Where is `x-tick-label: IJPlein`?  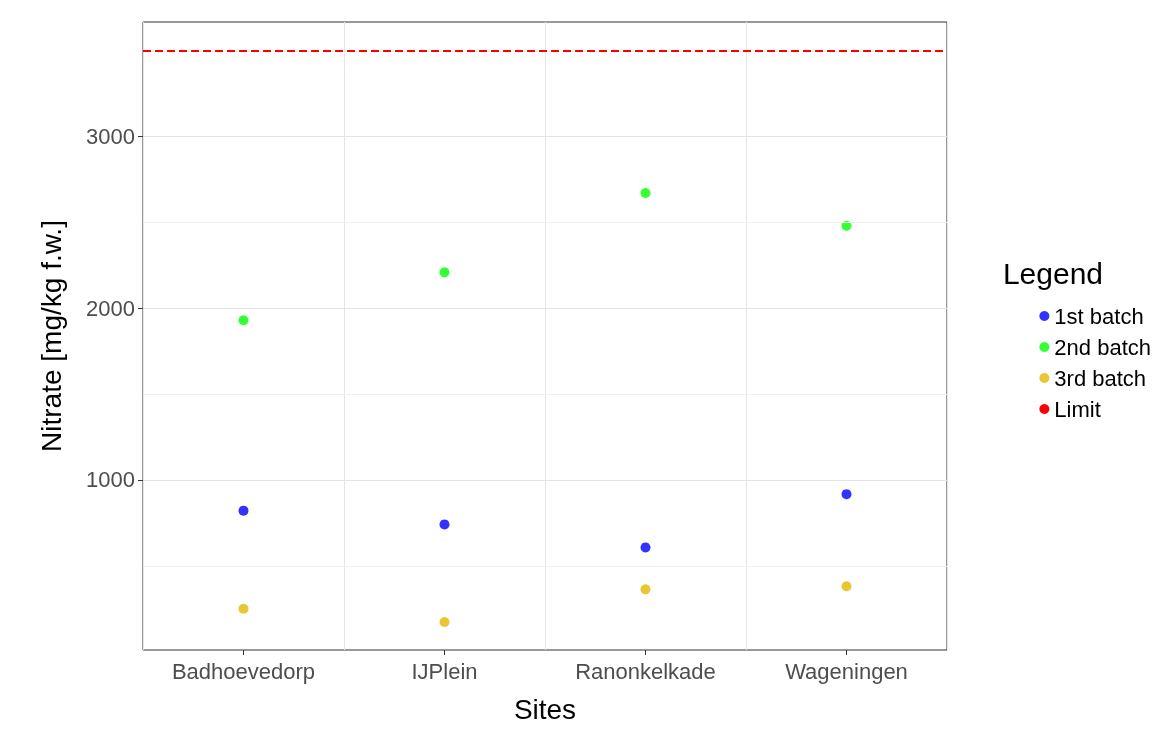 x-tick-label: IJPlein is located at coordinates (444, 671).